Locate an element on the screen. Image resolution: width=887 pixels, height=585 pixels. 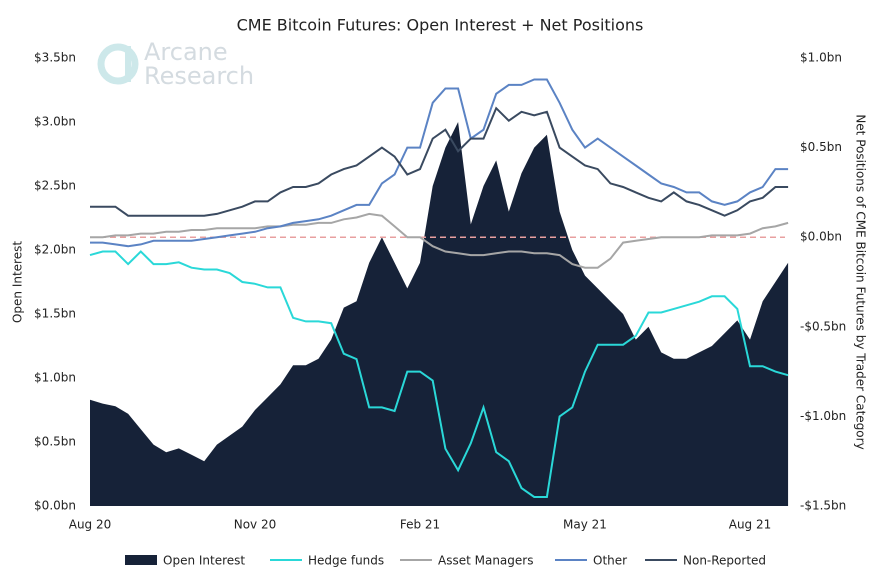
logo-text: Arcane is located at coordinates (186, 52).